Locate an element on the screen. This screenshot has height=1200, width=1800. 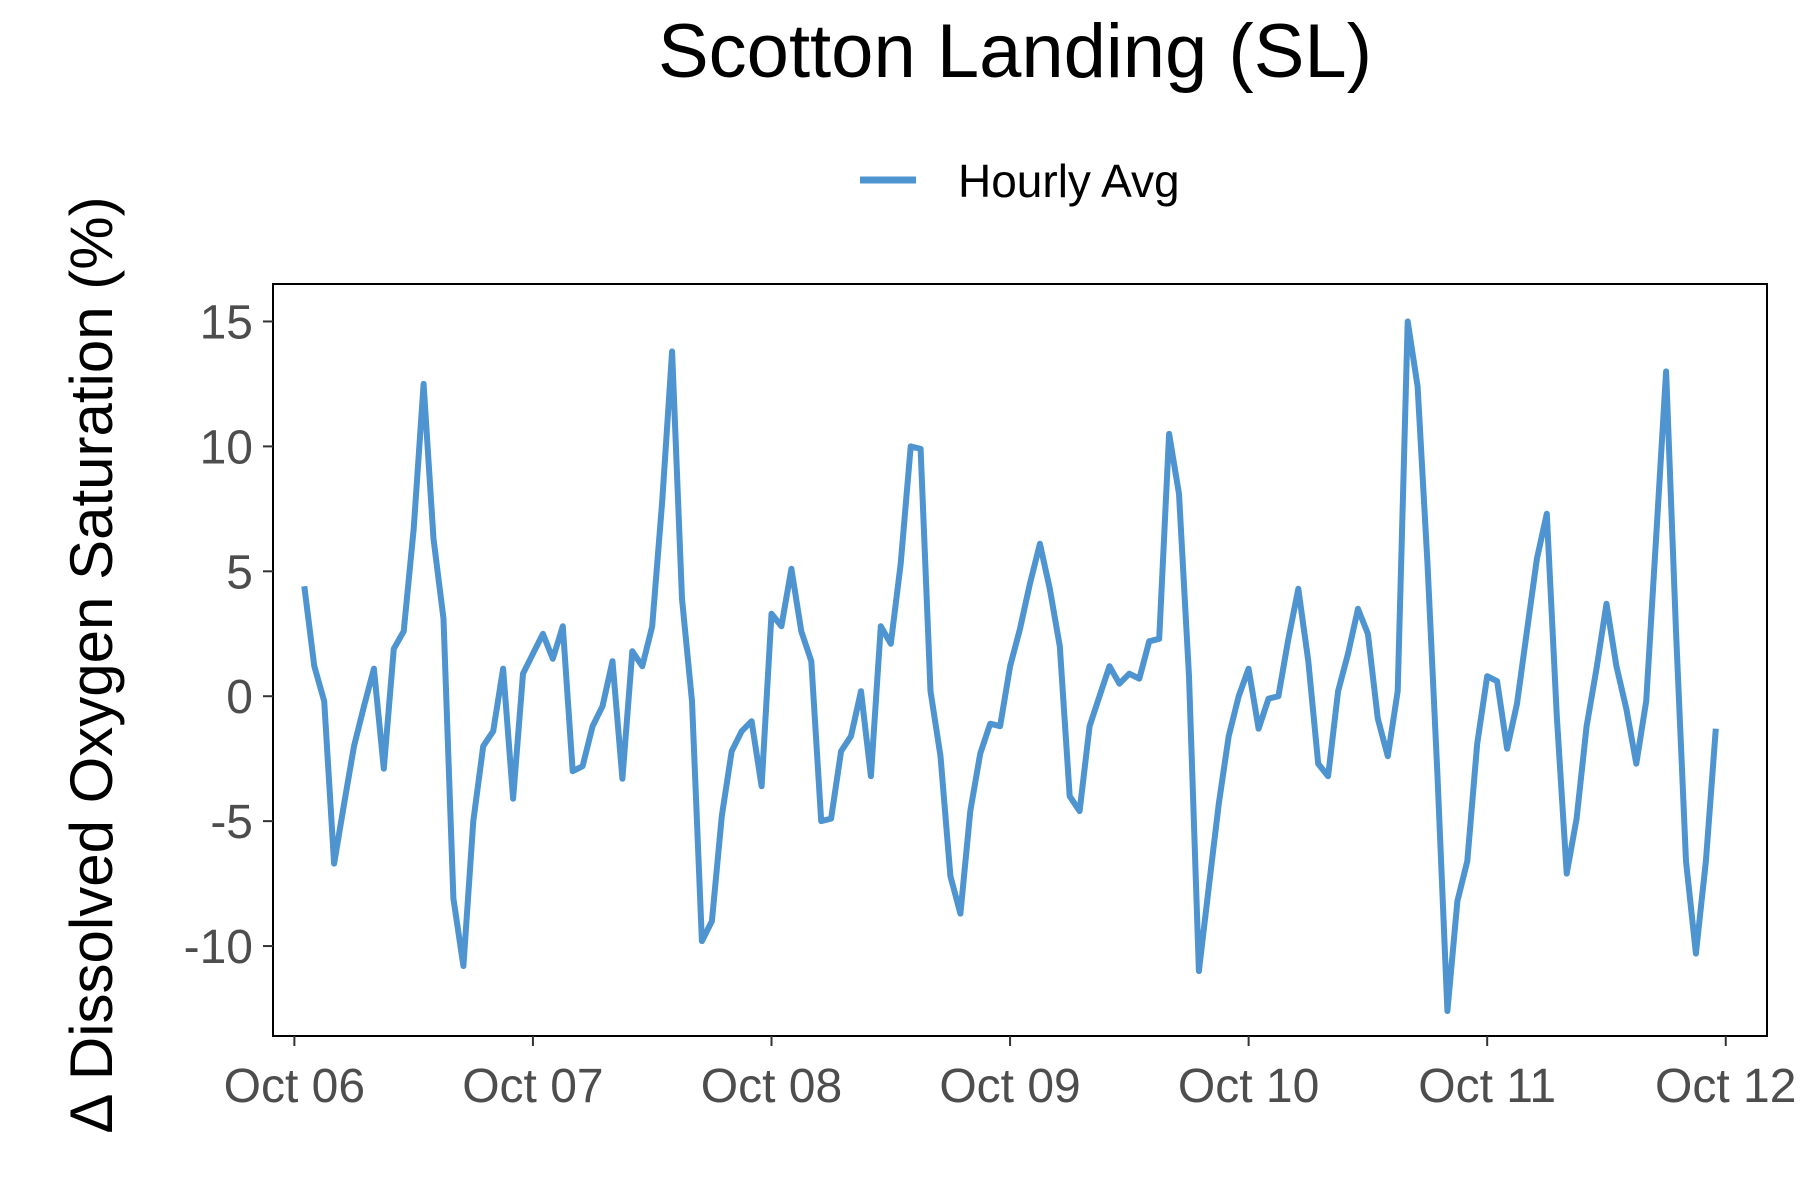
x-tick-label: Oct 11 is located at coordinates (1487, 1086).